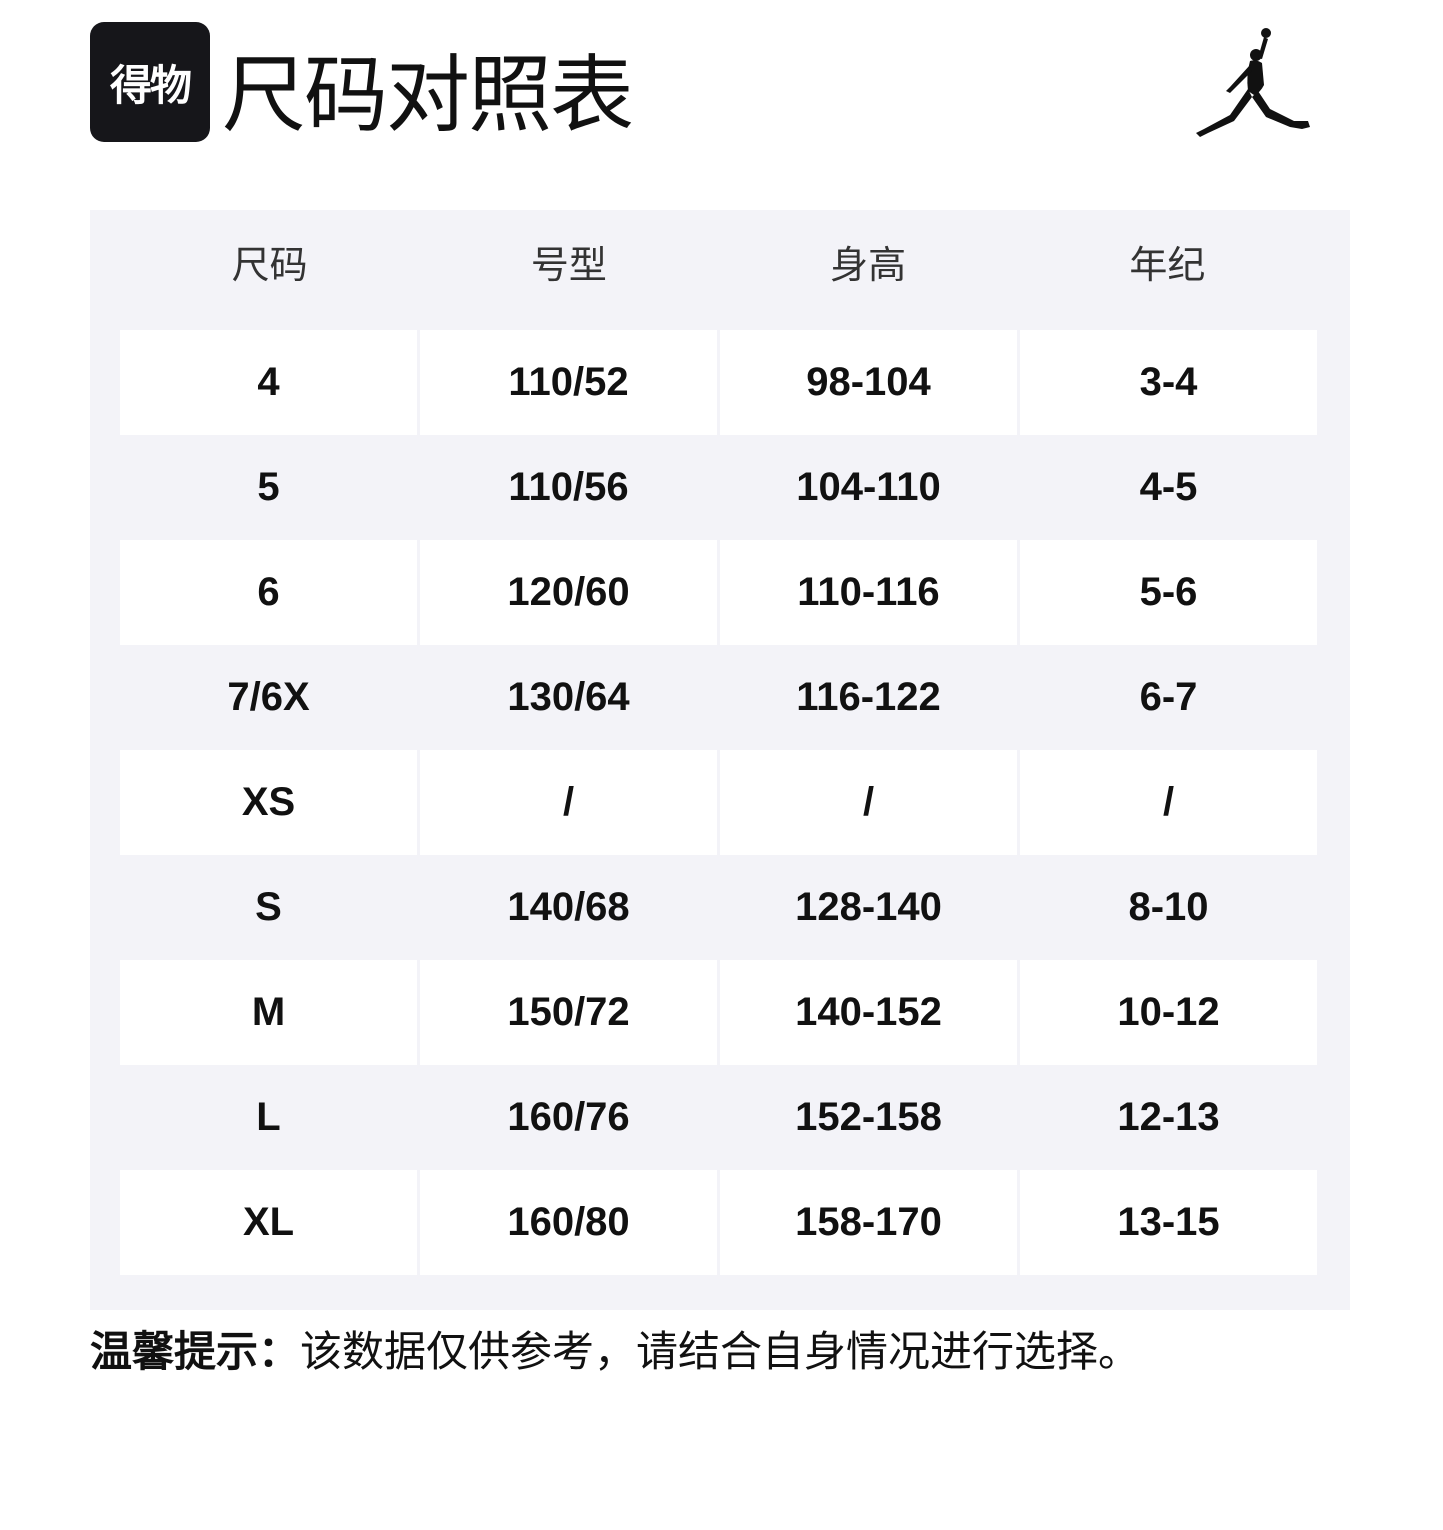  What do you see at coordinates (568, 1117) in the screenshot?
I see `table-cell: 160/76` at bounding box center [568, 1117].